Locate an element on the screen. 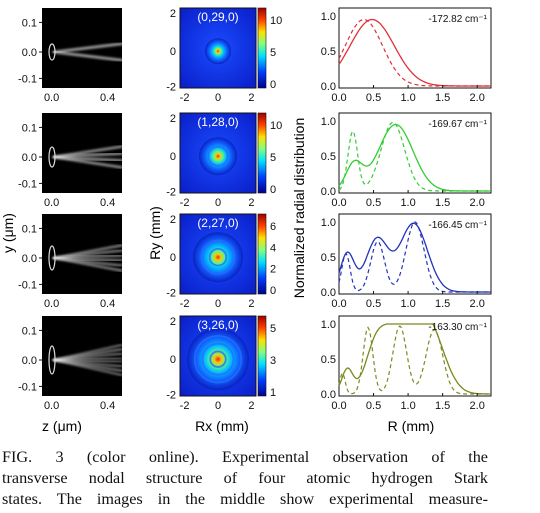 The width and height of the screenshot is (540, 513). radial-panel: -166.45 cm⁻¹ 1.0 0.5 0.00.0 0.5 1.0 1.5 2.0 is located at coordinates (406, 261).